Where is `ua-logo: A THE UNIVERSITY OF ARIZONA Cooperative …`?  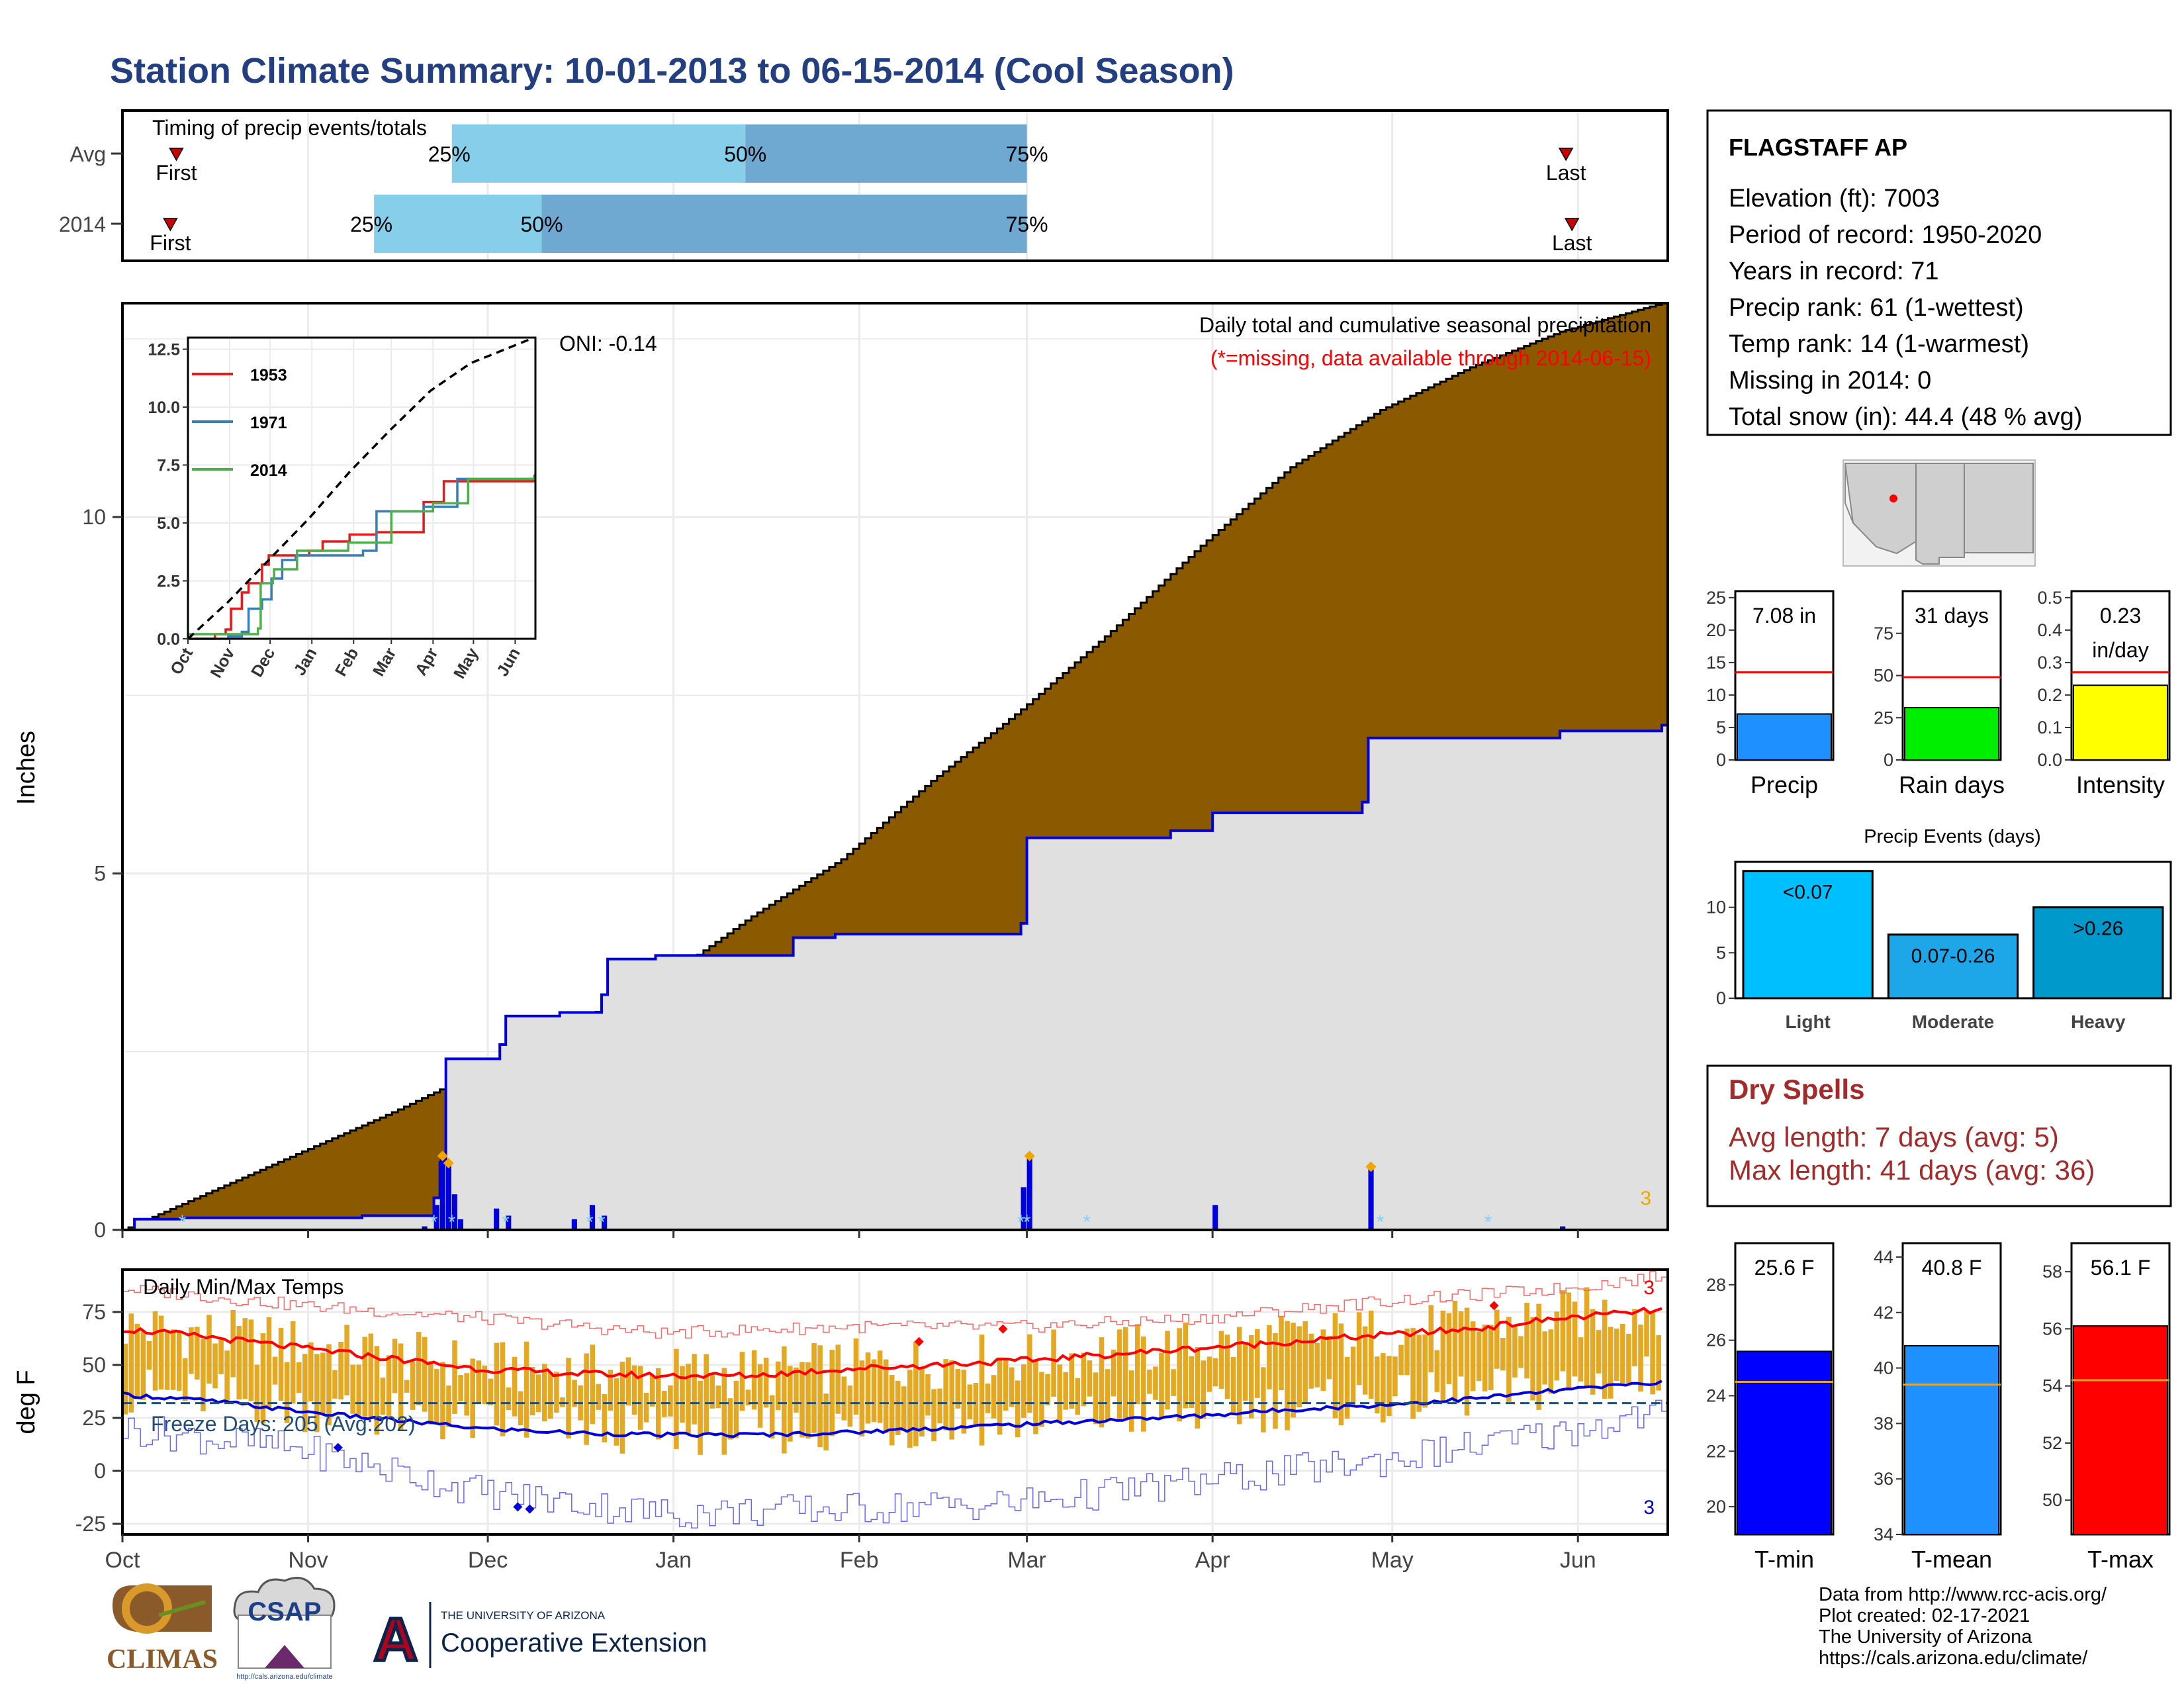 ua-logo: A THE UNIVERSITY OF ARIZONA Cooperative … is located at coordinates (539, 1638).